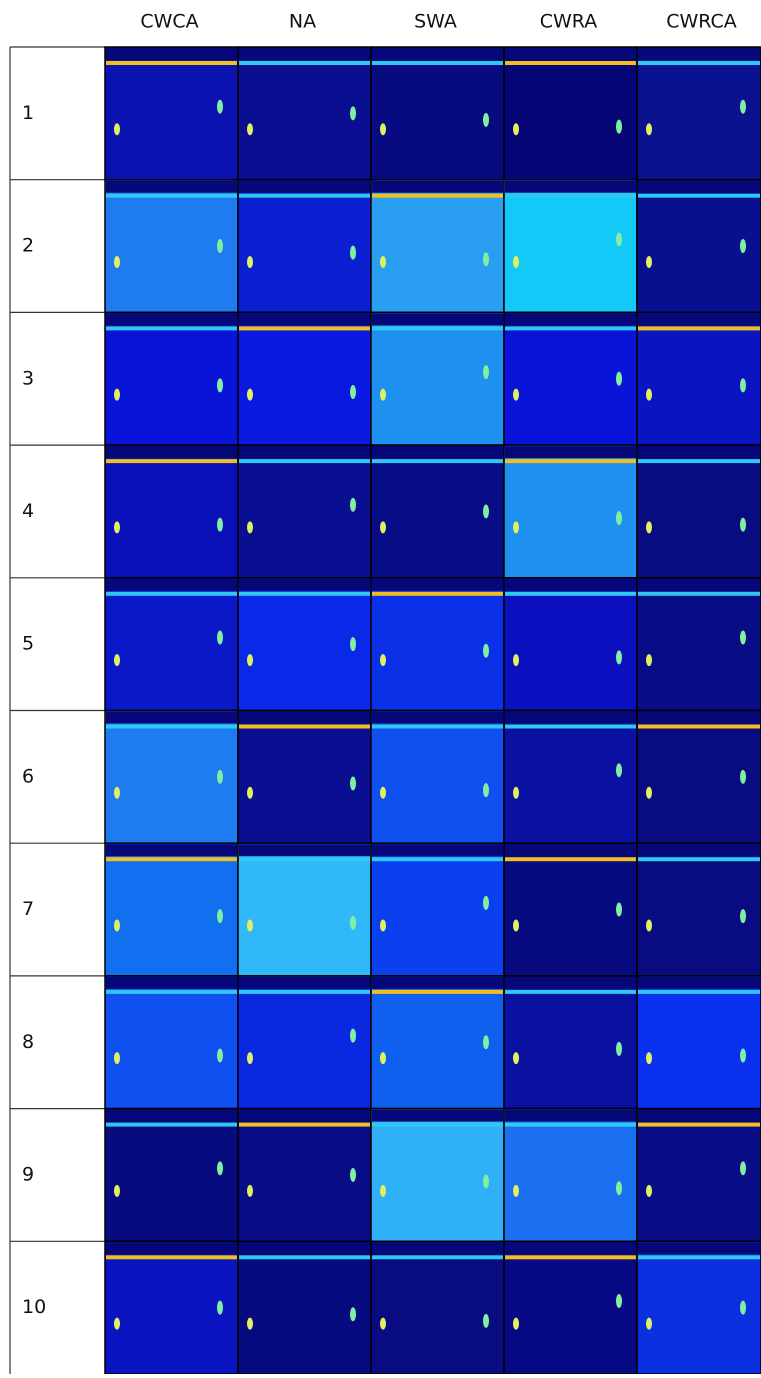 The width and height of the screenshot is (761, 1378). What do you see at coordinates (302, 22) in the screenshot?
I see `column-header: NA` at bounding box center [302, 22].